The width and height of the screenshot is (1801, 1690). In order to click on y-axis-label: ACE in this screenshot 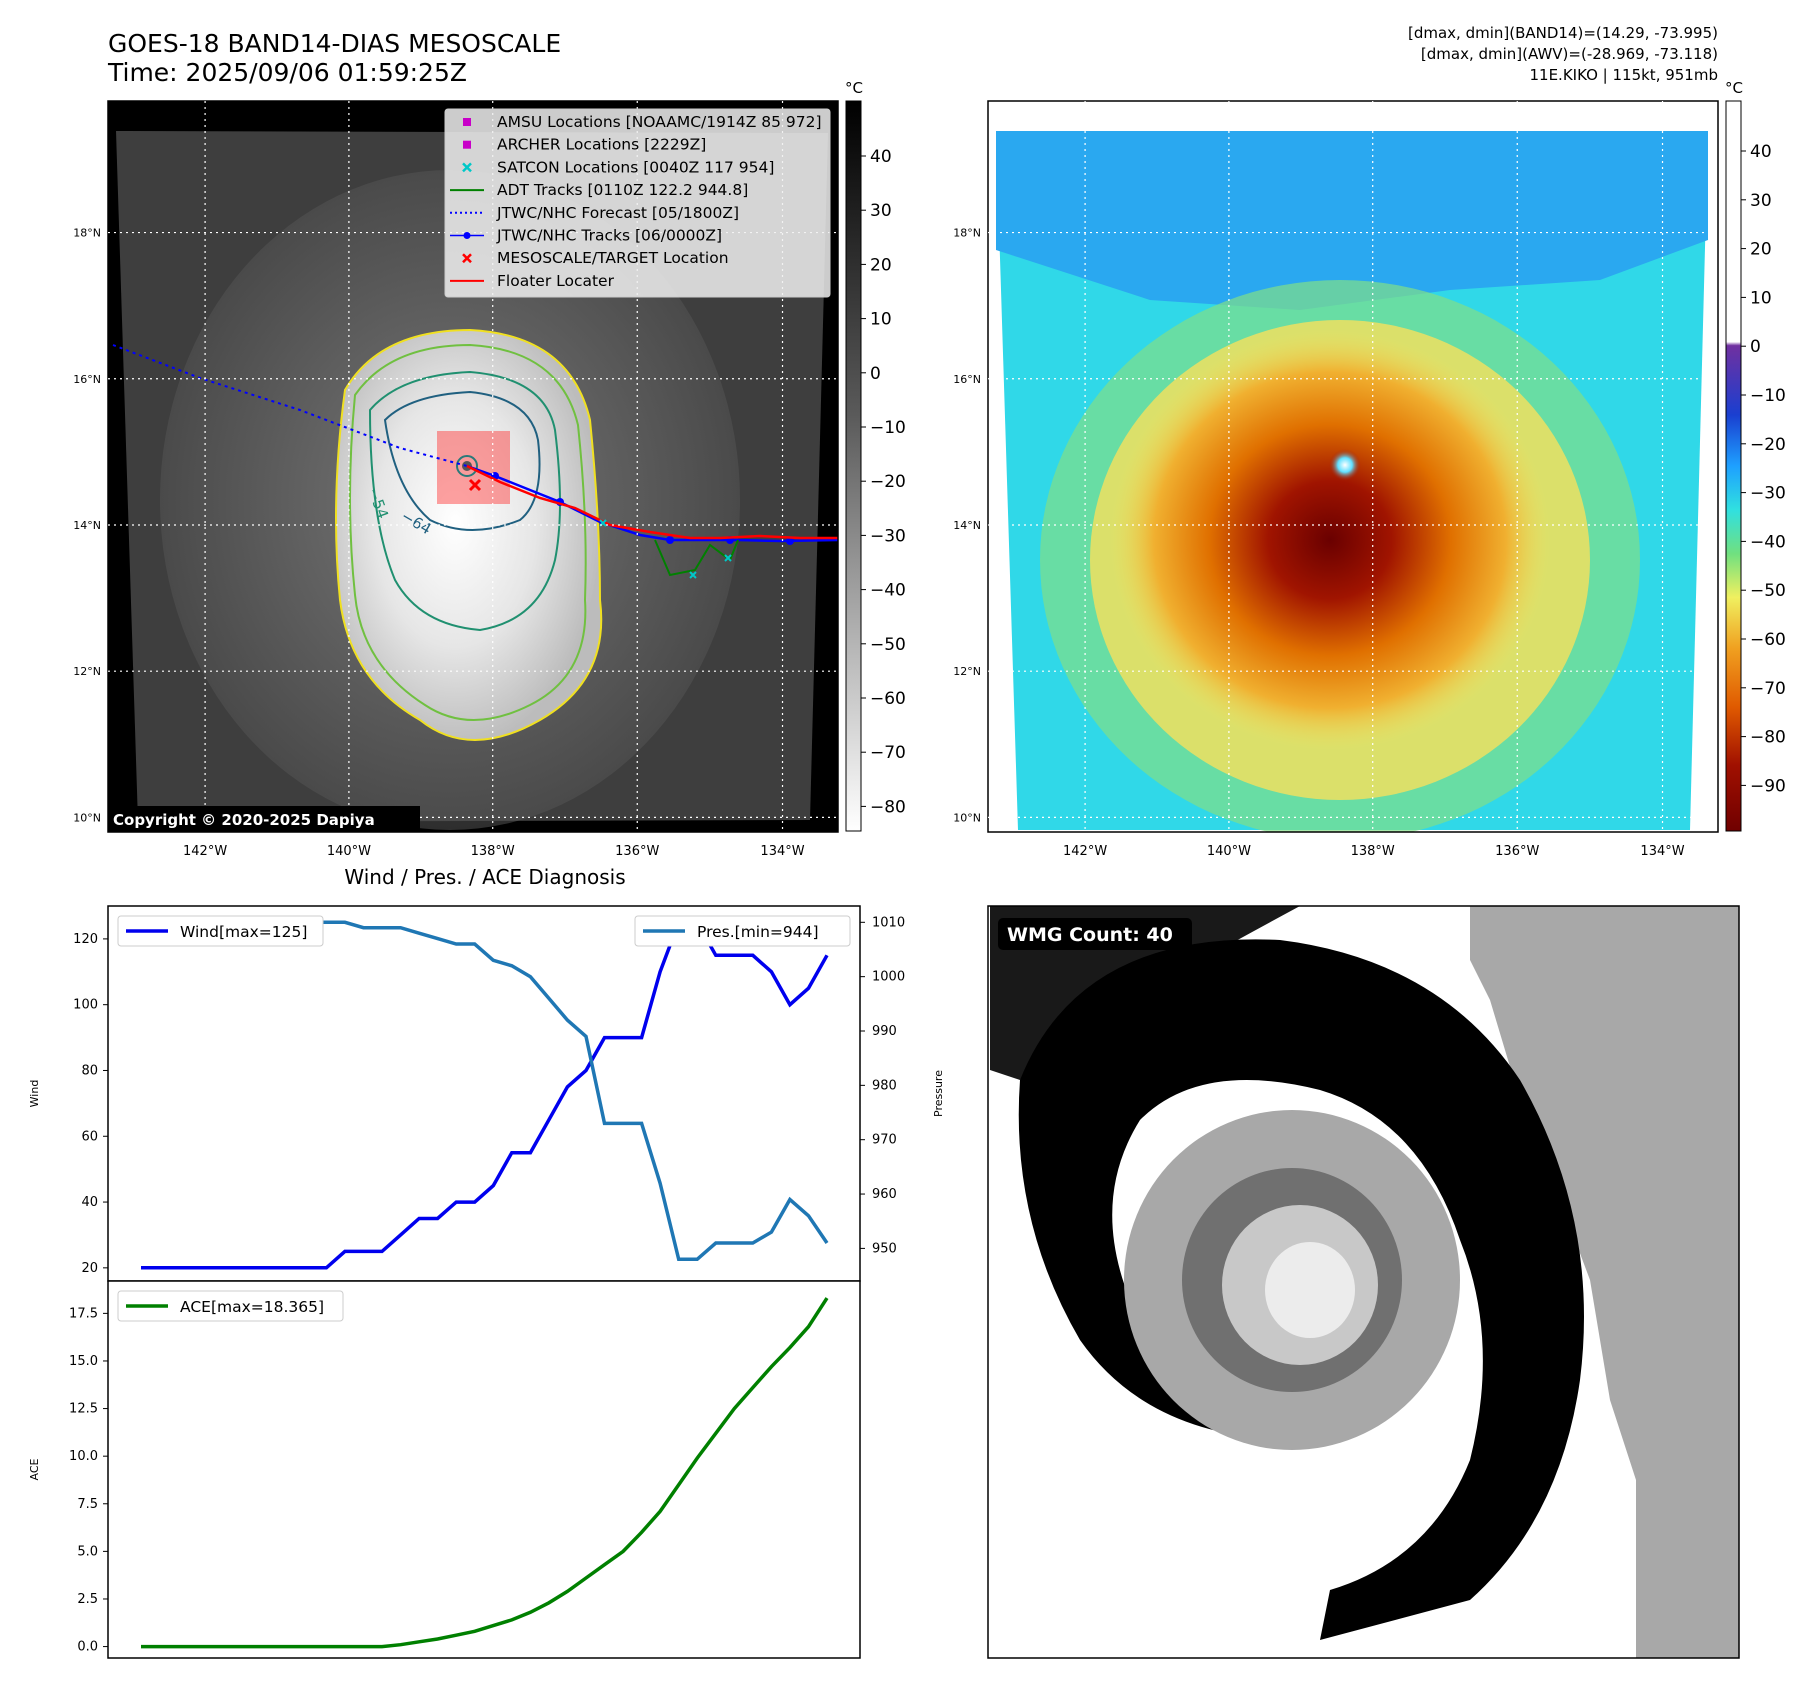, I will do `click(34, 1469)`.